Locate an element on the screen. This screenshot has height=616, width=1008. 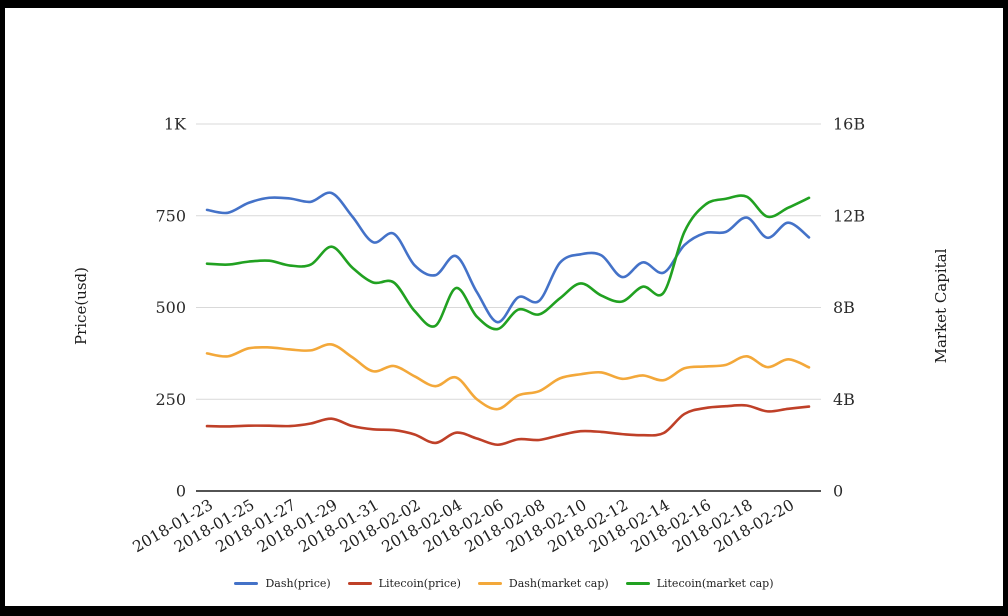
y-tick-label-left: 250 is located at coordinates (170, 399).